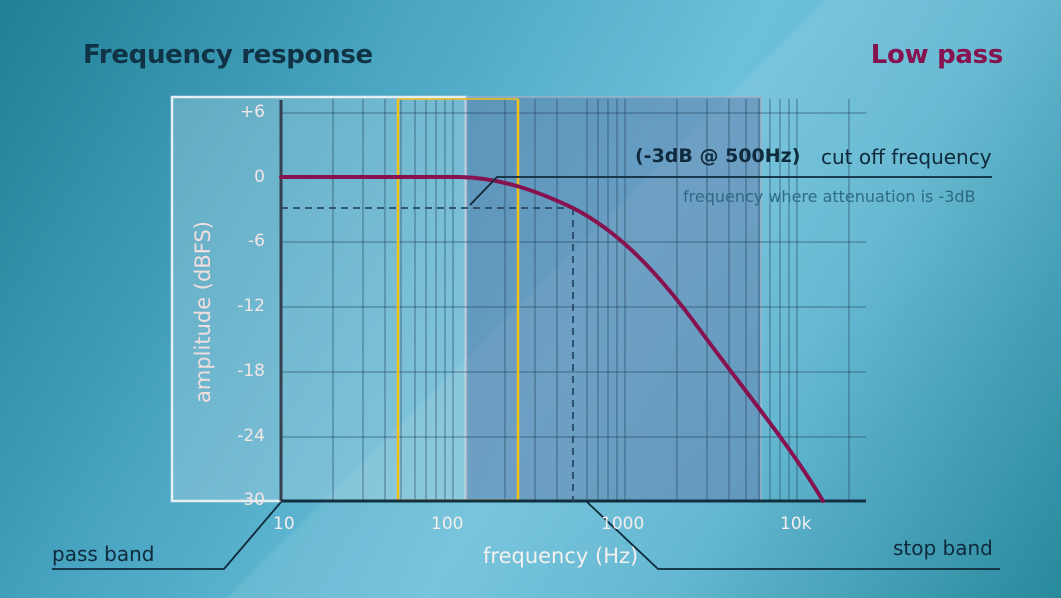 Image resolution: width=1061 pixels, height=598 pixels. Describe the element at coordinates (252, 112) in the screenshot. I see `y-tick-label: +6` at that location.